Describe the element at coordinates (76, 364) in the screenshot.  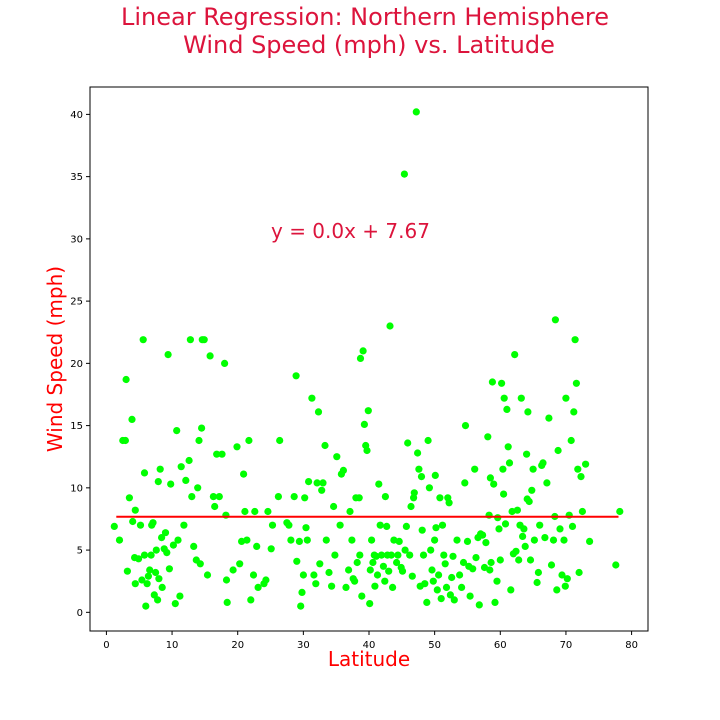
I see `y-tick-label: 20` at that location.